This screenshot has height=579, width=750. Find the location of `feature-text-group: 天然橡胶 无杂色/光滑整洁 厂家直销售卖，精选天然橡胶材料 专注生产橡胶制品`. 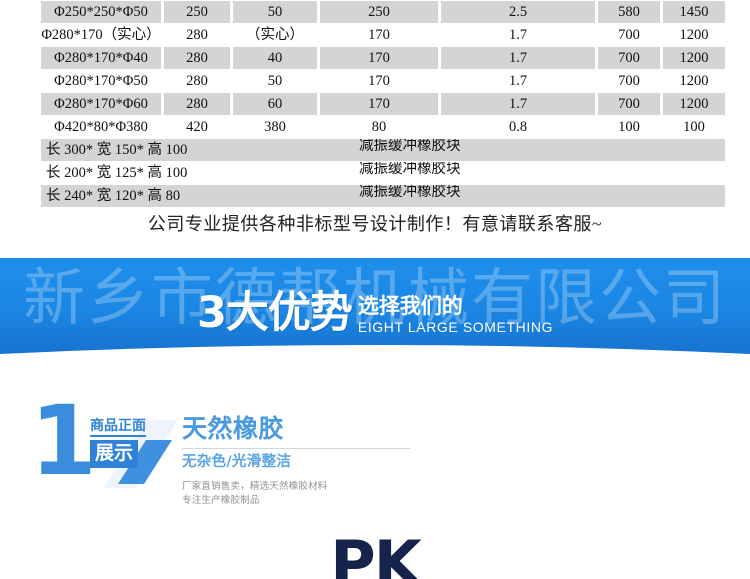

feature-text-group: 天然橡胶 无杂色/光滑整洁 厂家直销售卖，精选天然橡胶材料 专注生产橡胶制品 is located at coordinates (392, 461).